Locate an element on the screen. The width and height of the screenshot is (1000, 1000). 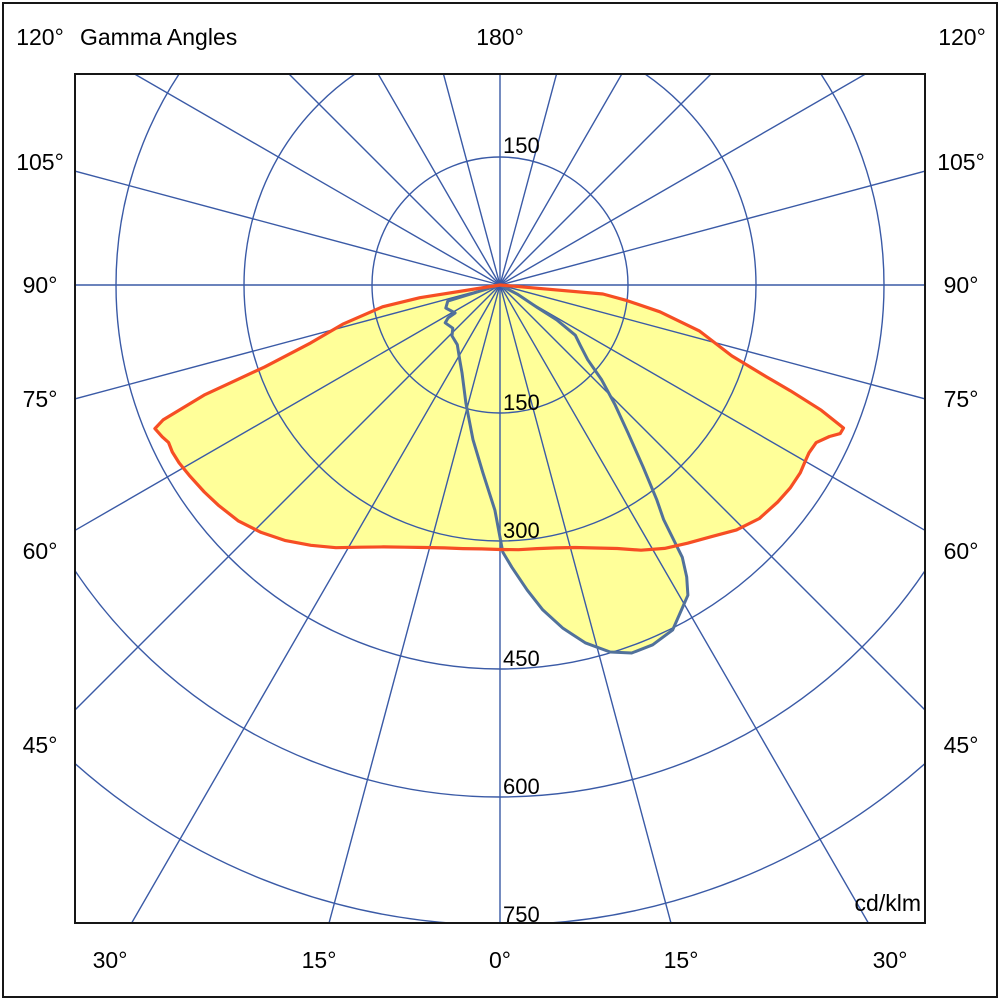
grid-ray--135 is located at coordinates (394, 180).